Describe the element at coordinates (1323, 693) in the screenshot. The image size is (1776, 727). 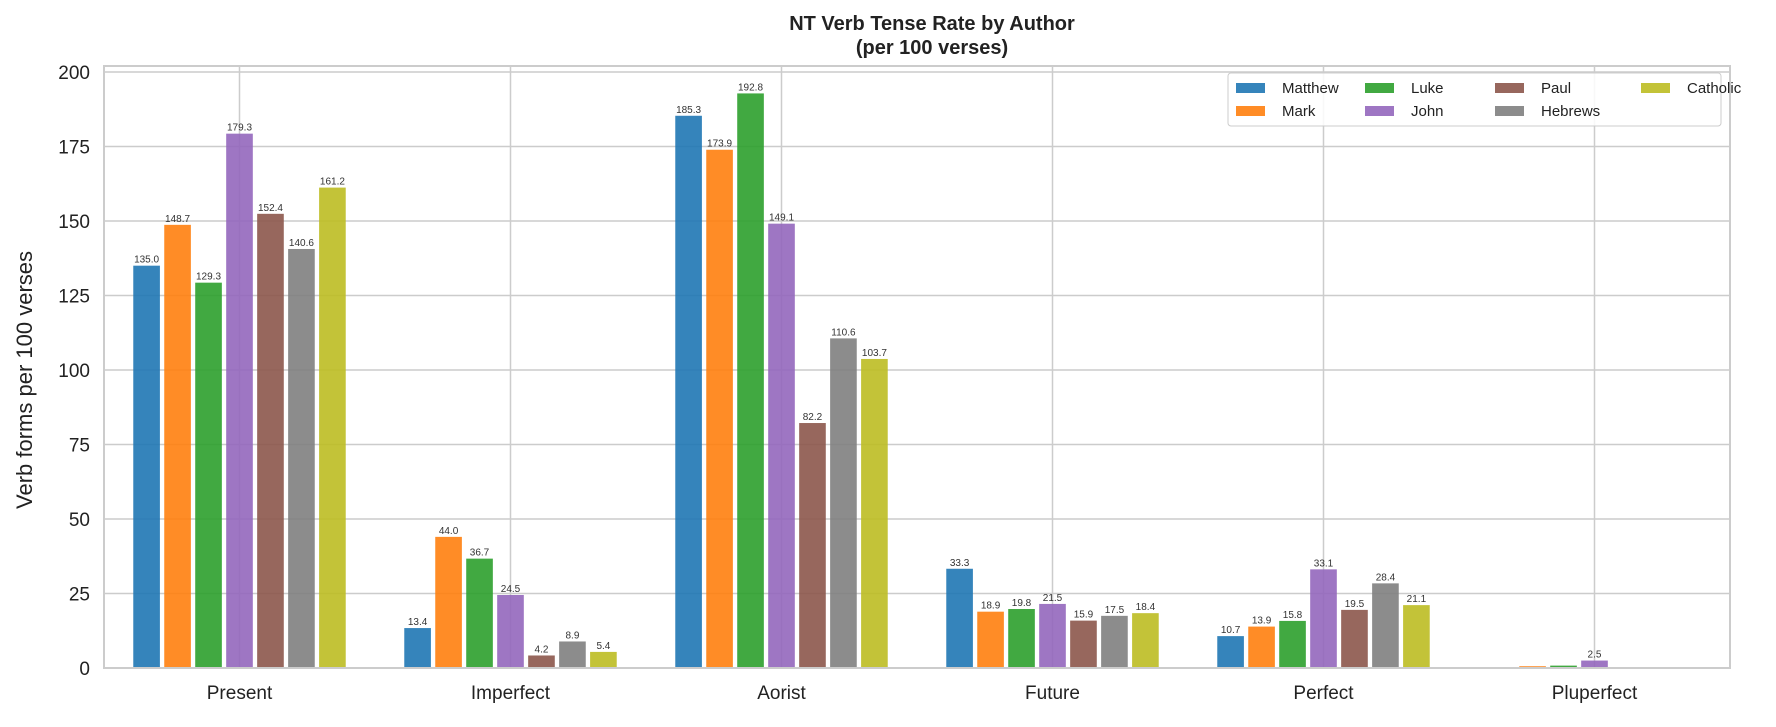
I see `x-tick-label: Perfect` at that location.